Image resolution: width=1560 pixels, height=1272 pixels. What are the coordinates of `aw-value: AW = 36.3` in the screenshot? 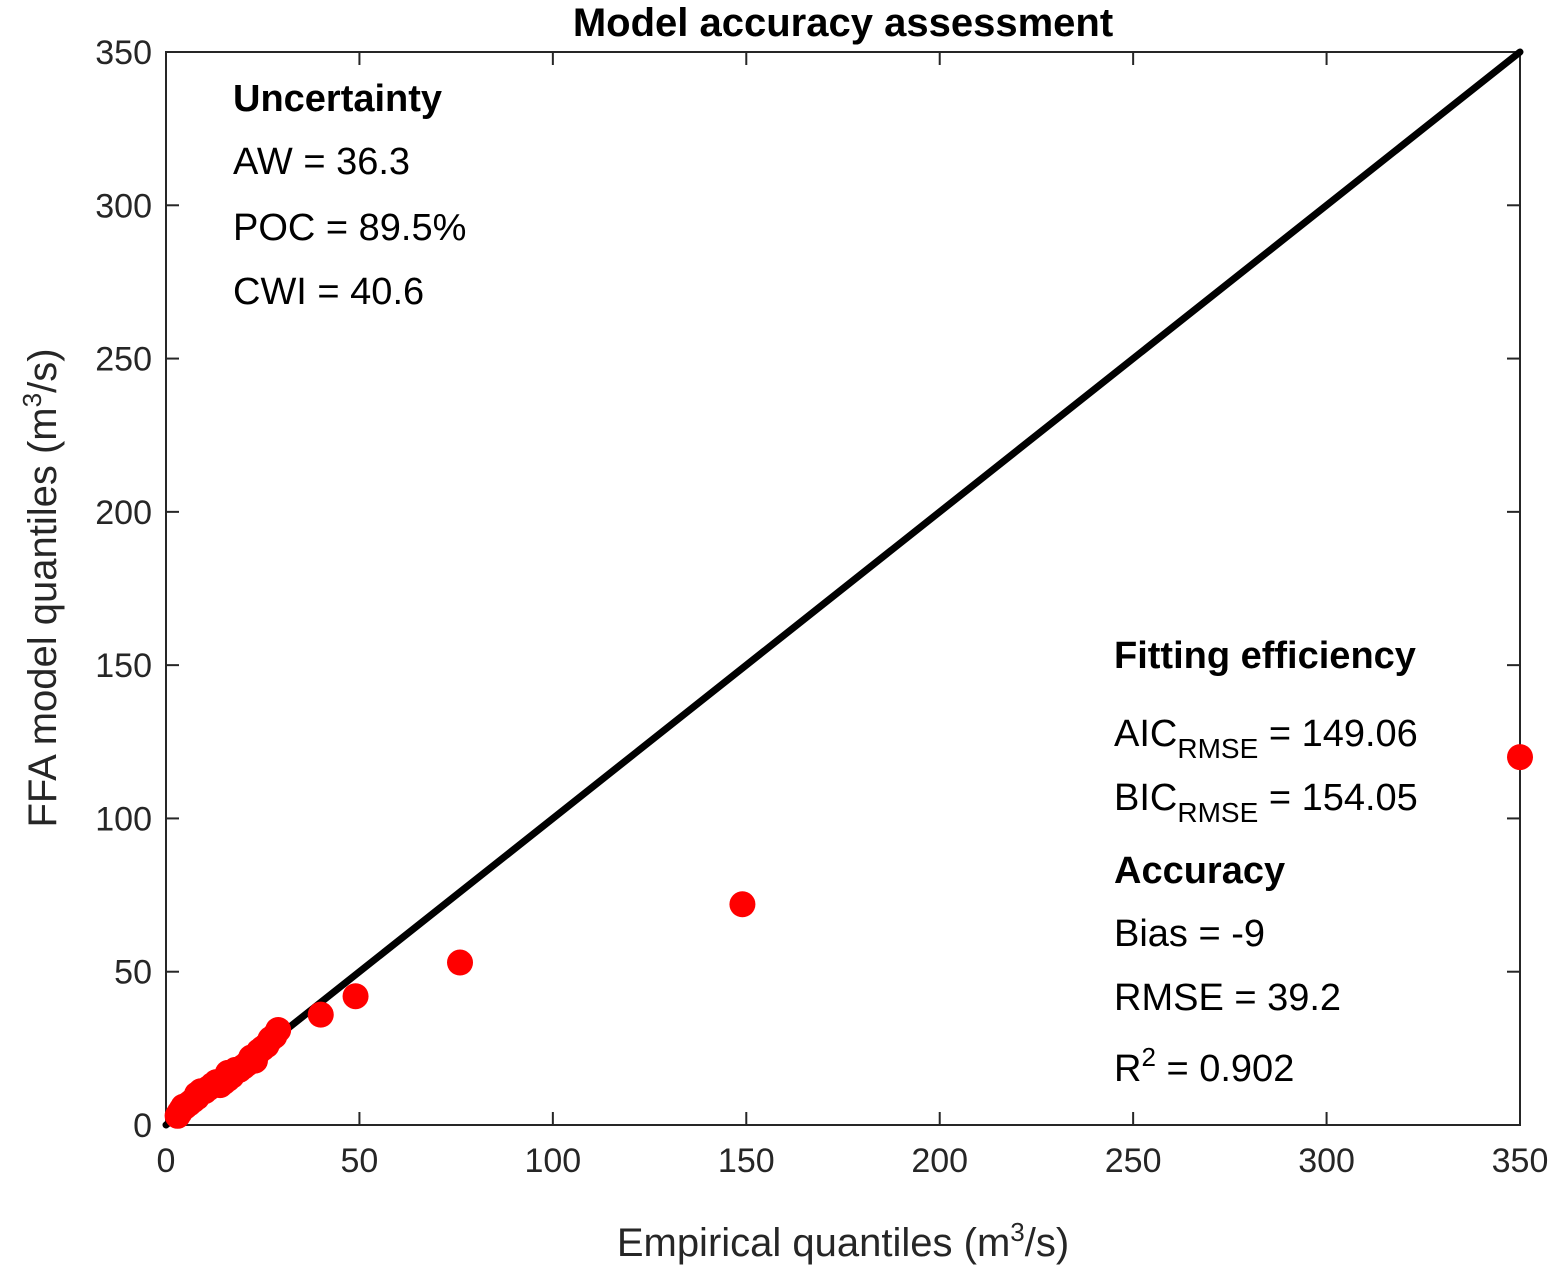 It's located at (321, 162).